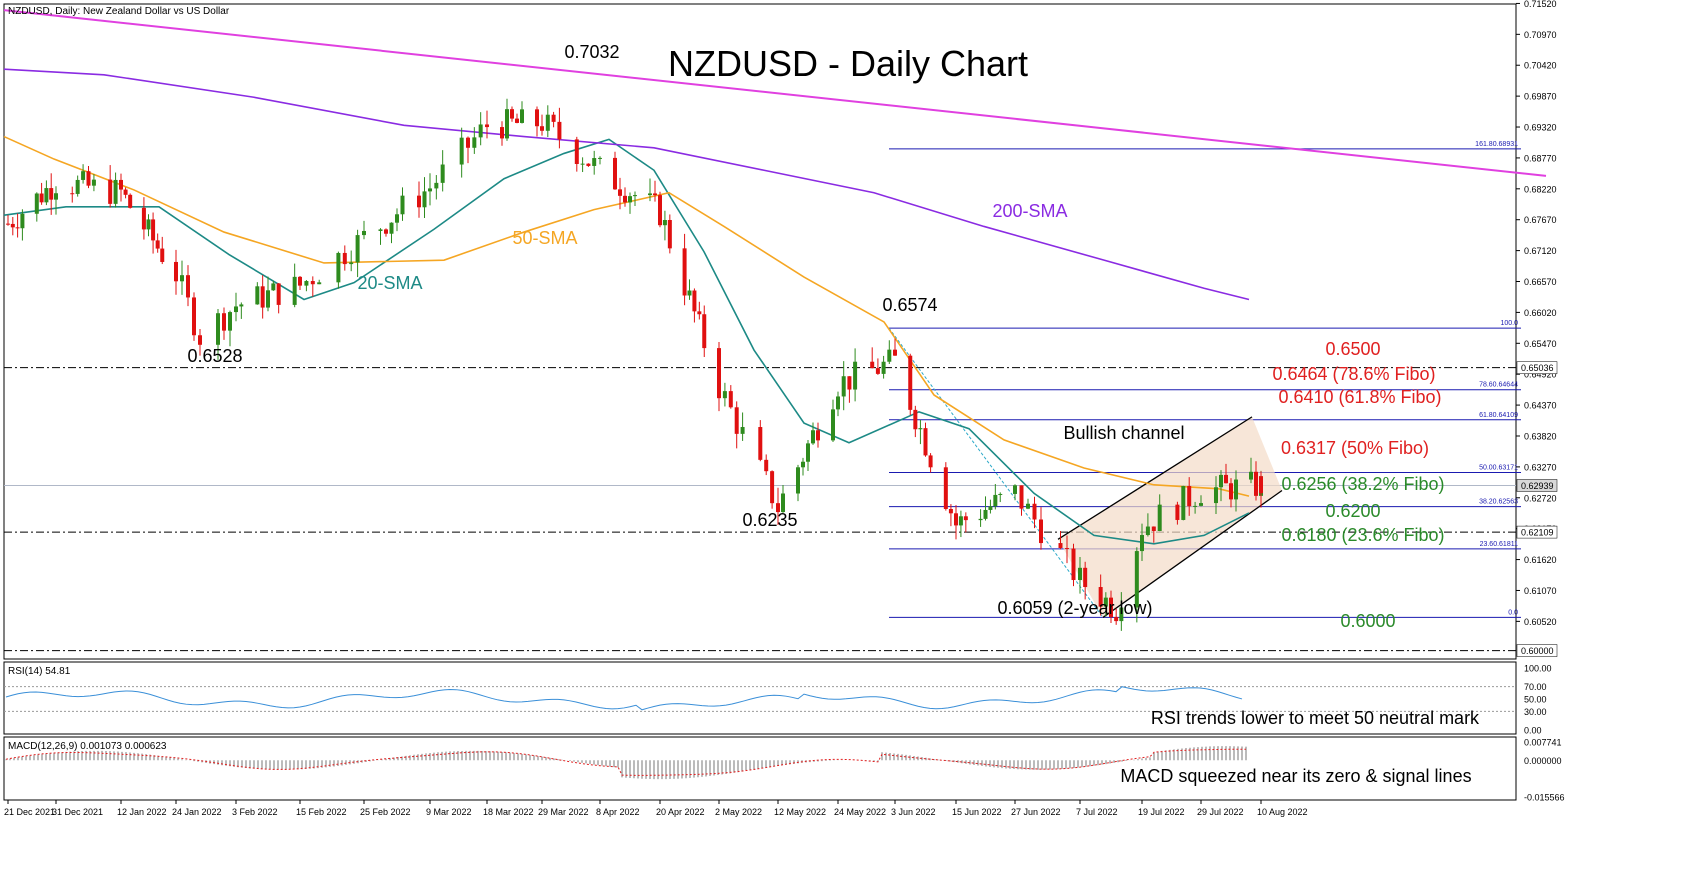  What do you see at coordinates (1540, 313) in the screenshot?
I see `price-tick-label: 0.66020` at bounding box center [1540, 313].